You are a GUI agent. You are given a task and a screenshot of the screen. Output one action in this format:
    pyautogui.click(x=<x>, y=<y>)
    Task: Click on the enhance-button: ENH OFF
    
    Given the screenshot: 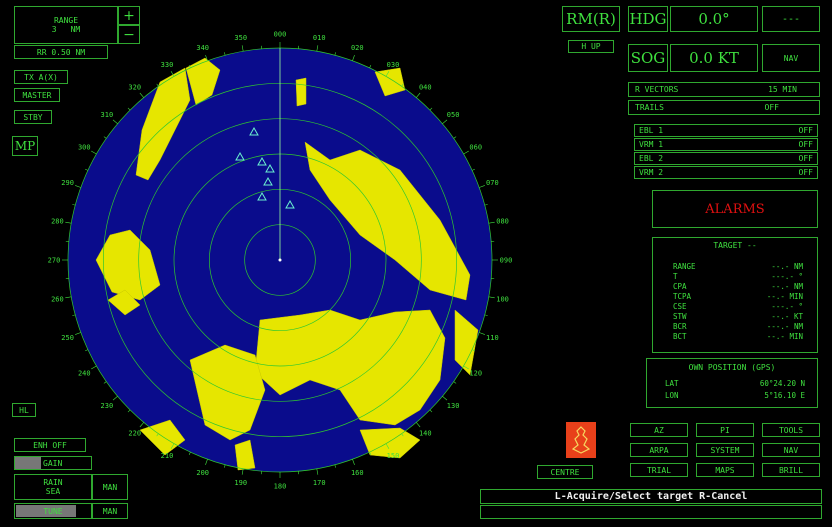 What is the action you would take?
    pyautogui.click(x=50, y=445)
    